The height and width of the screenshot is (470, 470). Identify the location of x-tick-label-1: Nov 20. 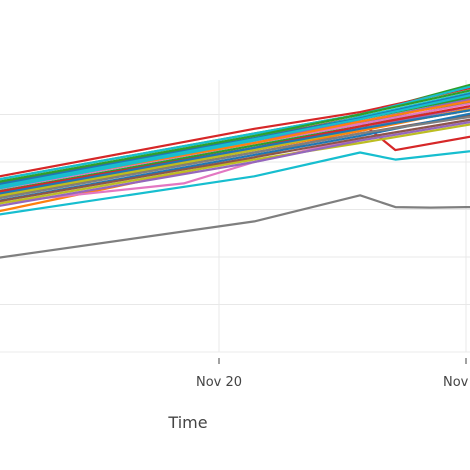
(219, 382).